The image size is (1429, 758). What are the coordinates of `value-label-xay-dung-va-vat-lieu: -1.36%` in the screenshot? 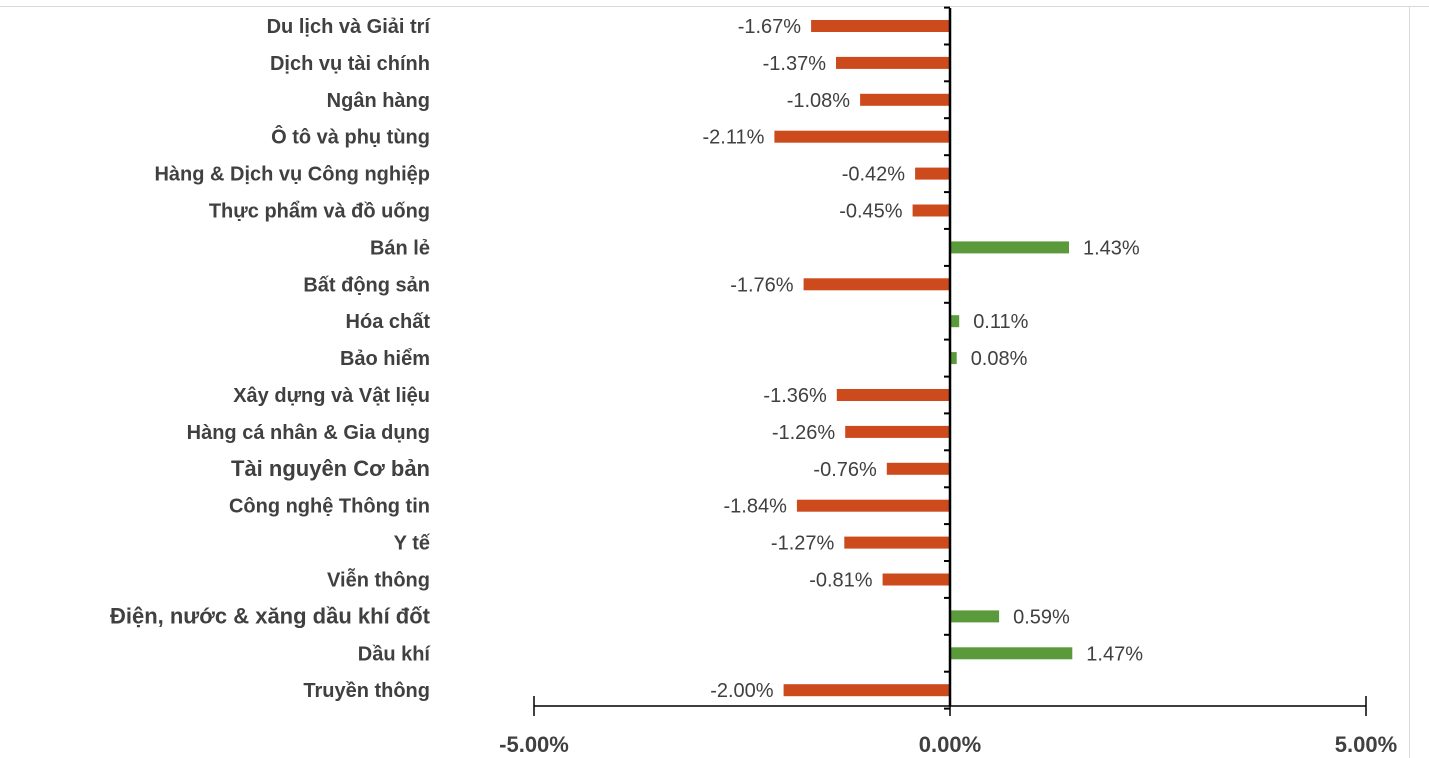 It's located at (795, 396).